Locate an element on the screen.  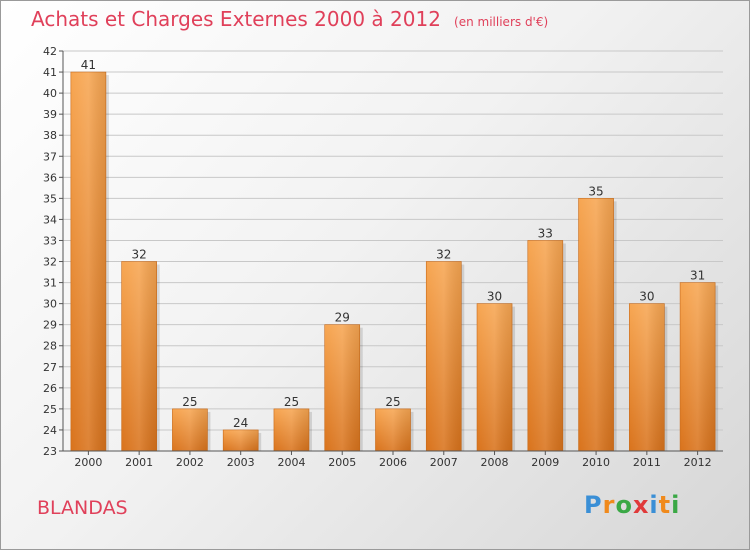
y-tick-label: 39 is located at coordinates (50, 114).